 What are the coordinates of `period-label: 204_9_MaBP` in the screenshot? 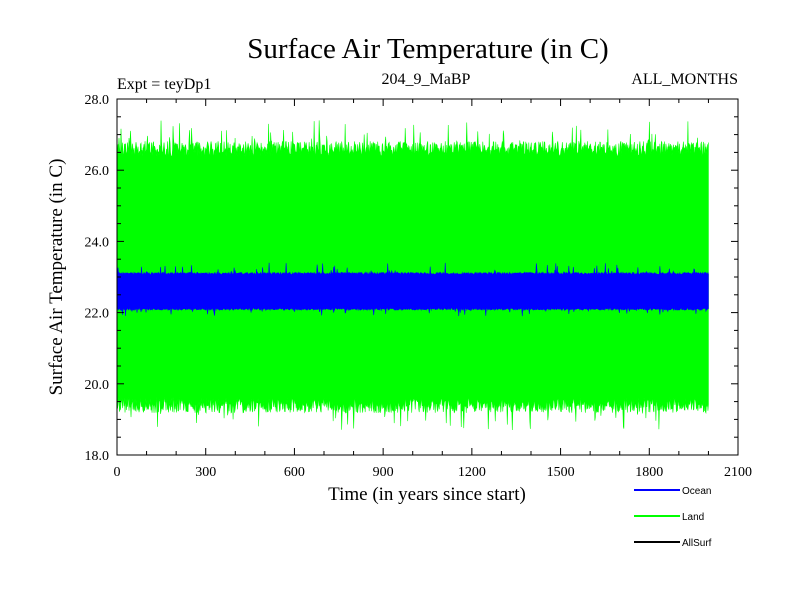 It's located at (426, 79).